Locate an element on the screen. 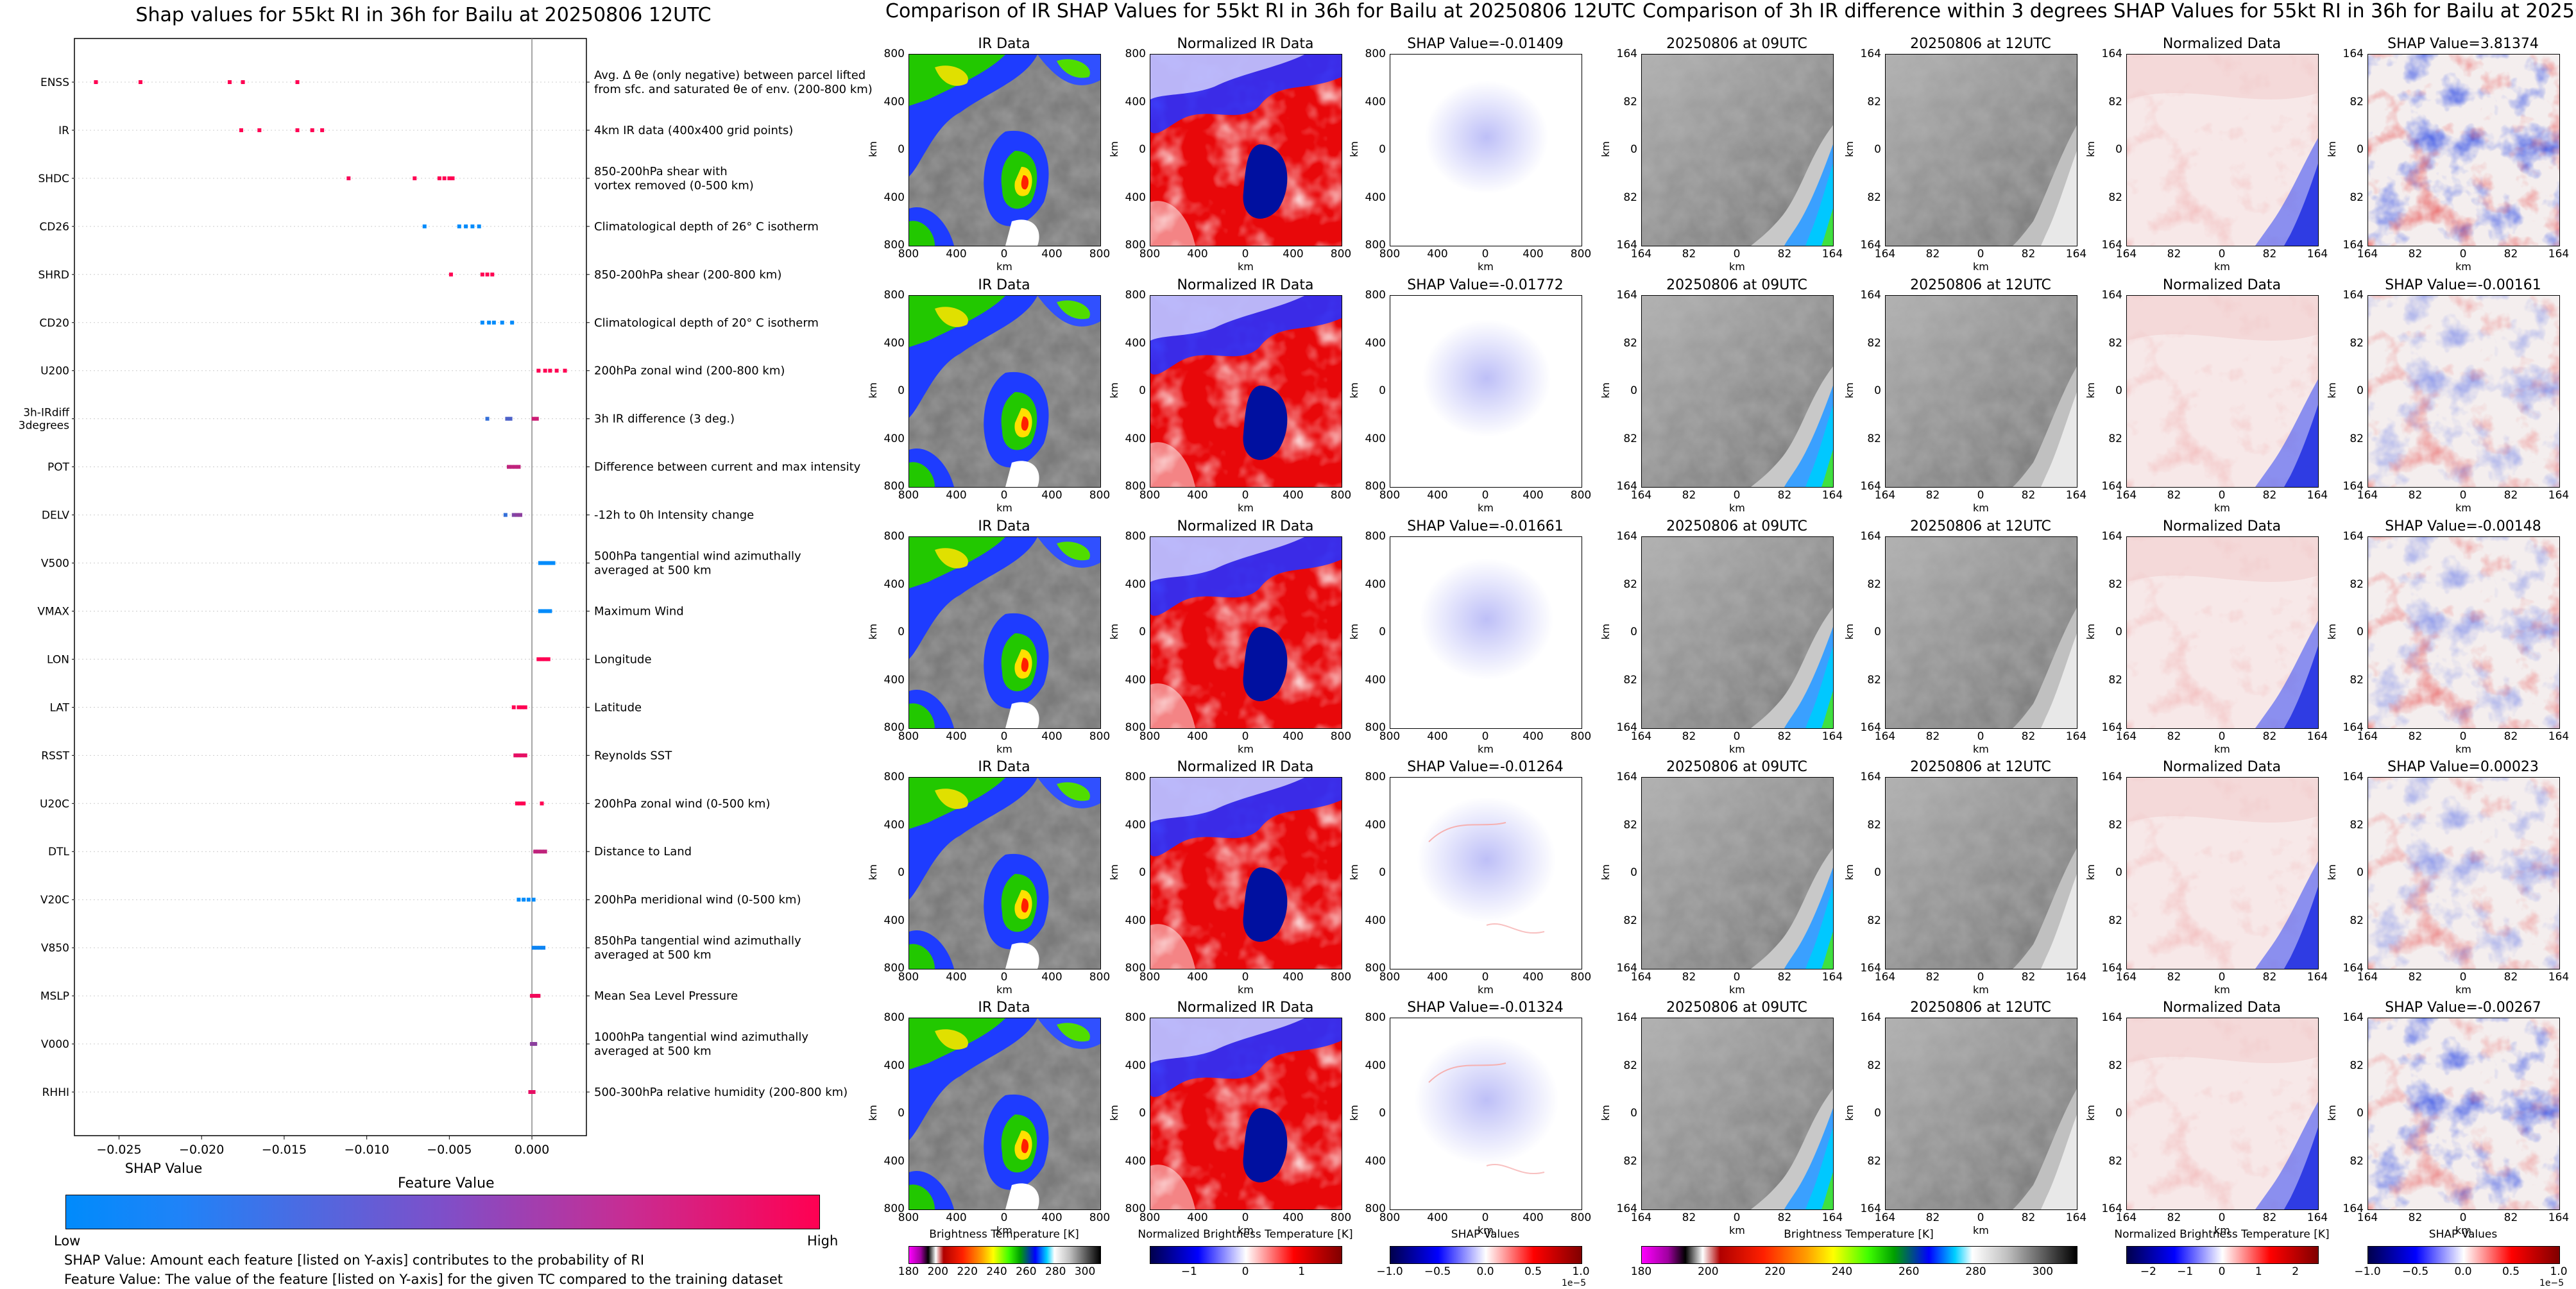 Image resolution: width=2576 pixels, height=1289 pixels. feature-value-colorbar-title: Feature Value is located at coordinates (446, 1183).